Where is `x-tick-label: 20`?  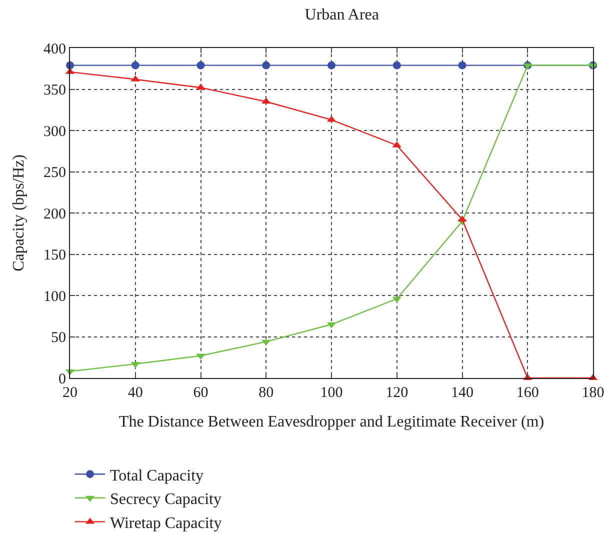 x-tick-label: 20 is located at coordinates (70, 393).